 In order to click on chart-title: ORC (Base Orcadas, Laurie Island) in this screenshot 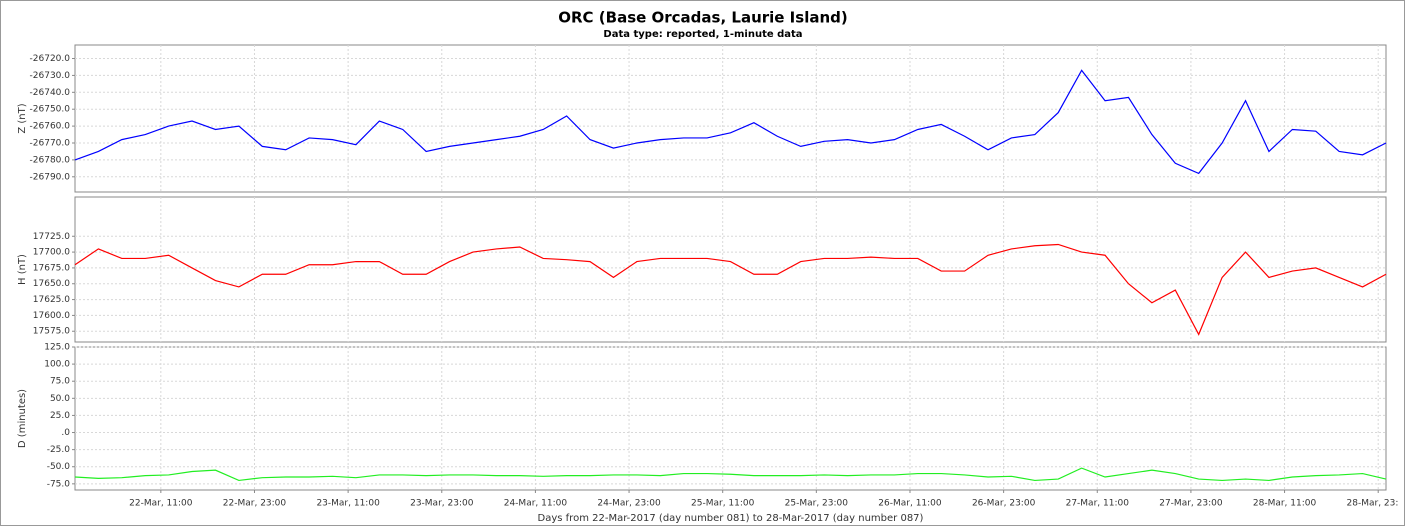, I will do `click(702, 18)`.